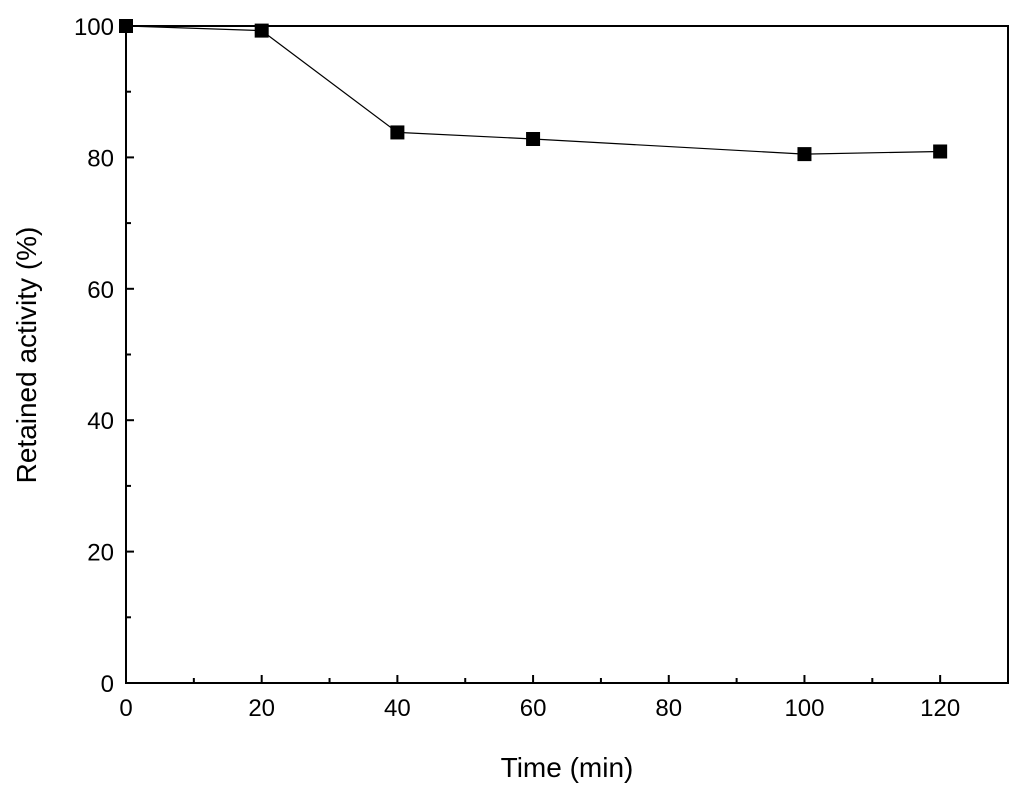 The image size is (1024, 797). I want to click on x-tick-label: 0, so click(125, 708).